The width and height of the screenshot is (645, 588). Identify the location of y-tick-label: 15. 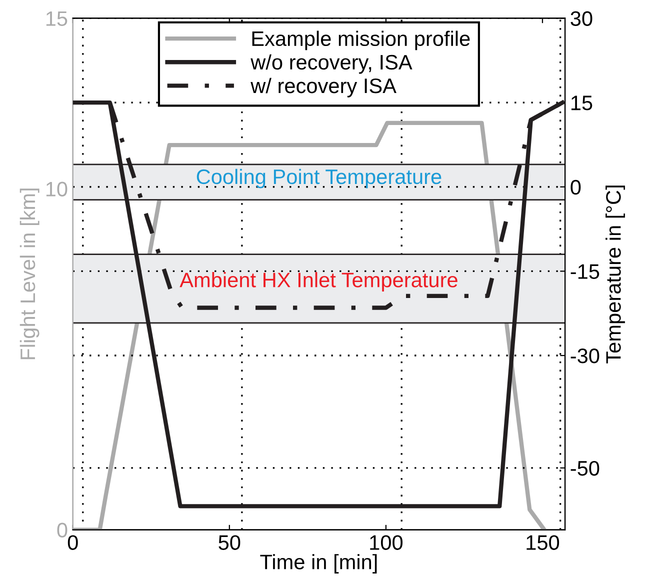
(57, 18).